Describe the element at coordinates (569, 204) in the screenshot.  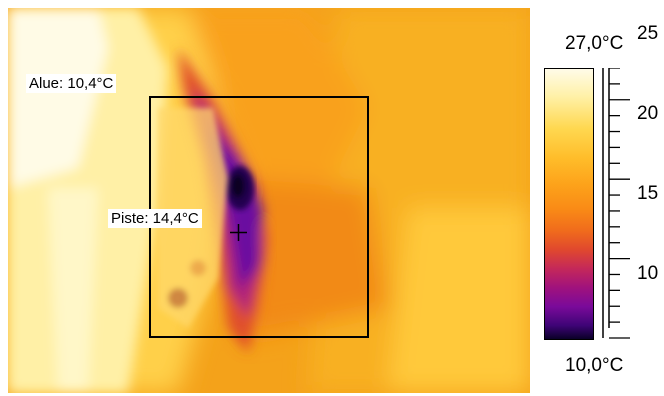
I see `temperature-color-bar` at that location.